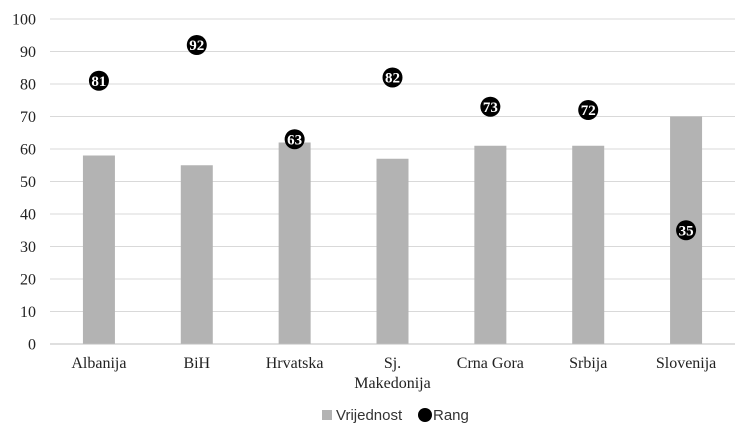  I want to click on x-tick-label: Hrvatska, so click(295, 363).